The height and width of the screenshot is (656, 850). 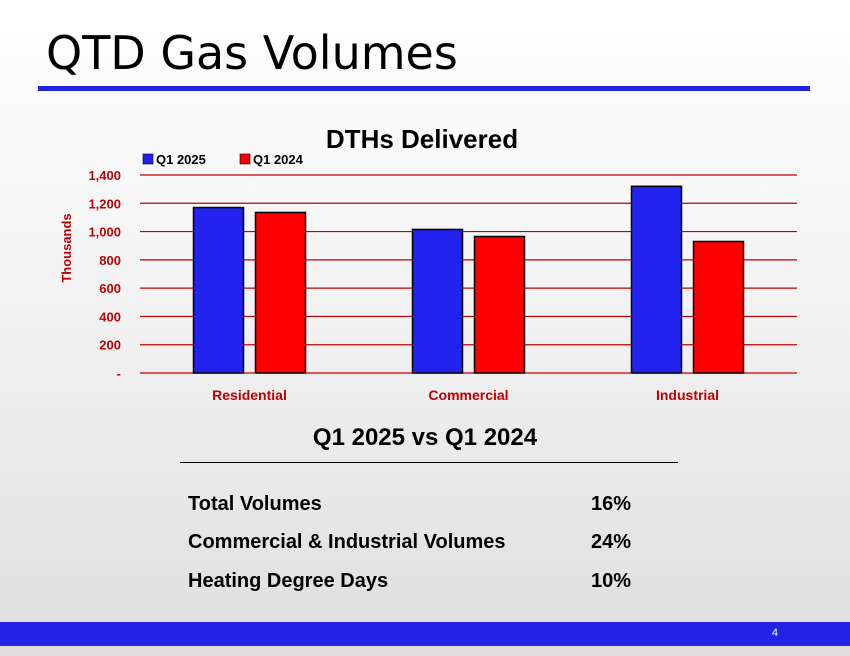 What do you see at coordinates (181, 159) in the screenshot?
I see `legend-label-q1-2025: Q1 2025` at bounding box center [181, 159].